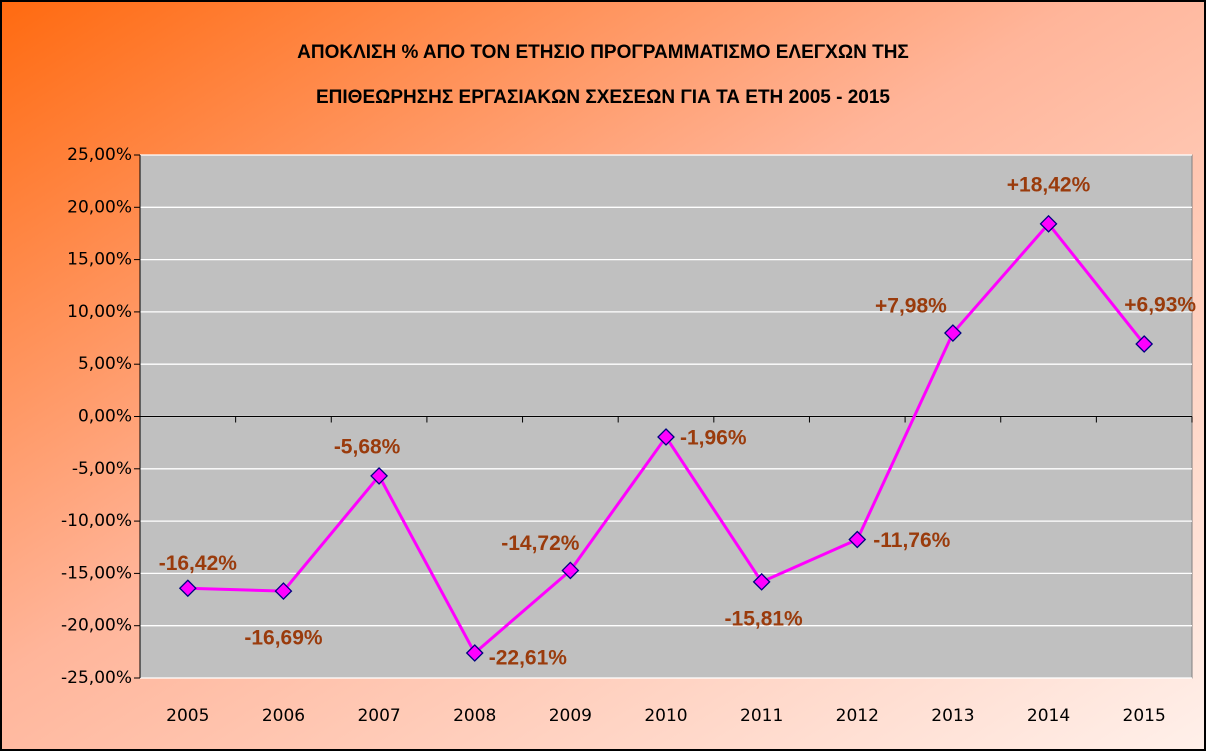 Image resolution: width=1206 pixels, height=751 pixels. What do you see at coordinates (187, 716) in the screenshot?
I see `x-tick-label: 2005` at bounding box center [187, 716].